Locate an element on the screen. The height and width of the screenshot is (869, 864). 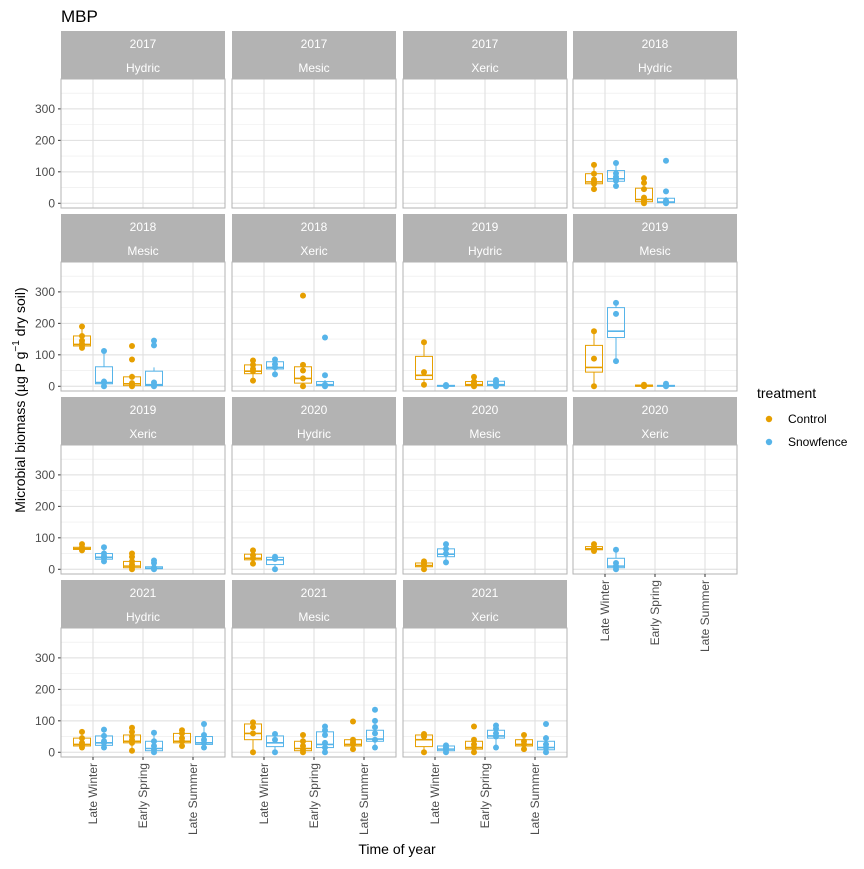
y-axis-title-main: Microbial biomass (µg P g is located at coordinates (20, 432).